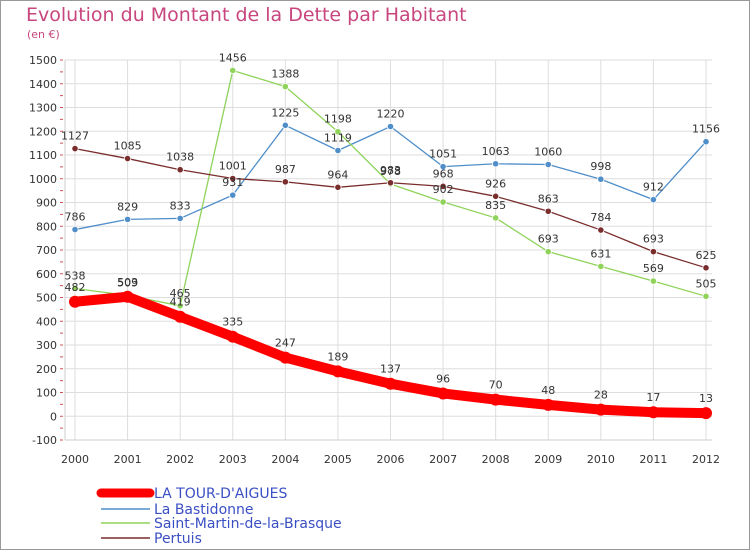 This screenshot has height=550, width=750. I want to click on y-tick-label: 1200, so click(43, 131).